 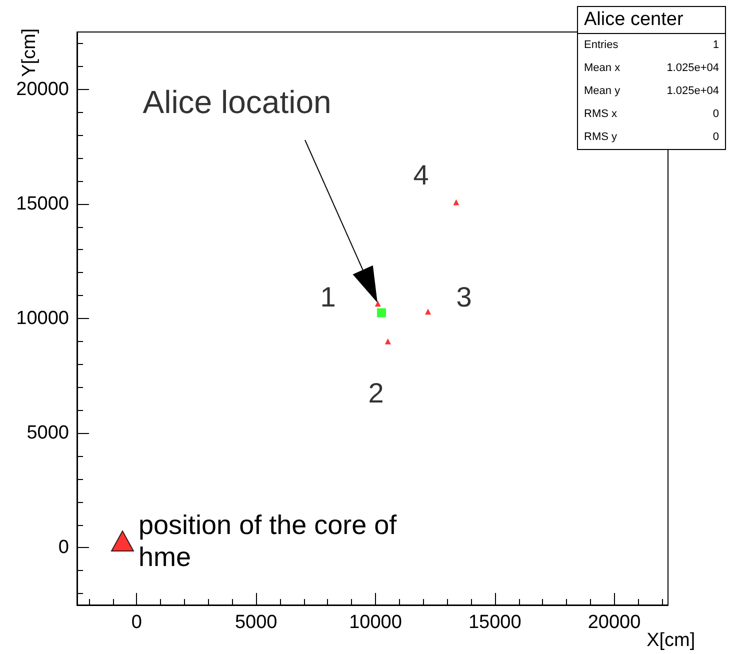 I want to click on text: 1, so click(x=715, y=45).